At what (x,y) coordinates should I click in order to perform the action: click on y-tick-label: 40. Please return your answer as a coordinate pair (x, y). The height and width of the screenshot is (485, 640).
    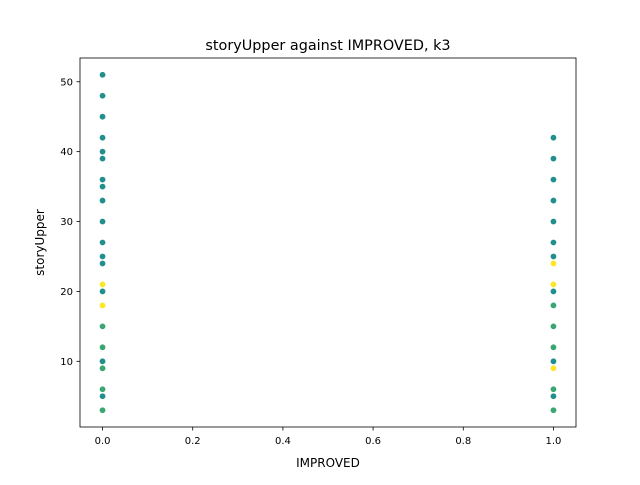
    Looking at the image, I should click on (66, 152).